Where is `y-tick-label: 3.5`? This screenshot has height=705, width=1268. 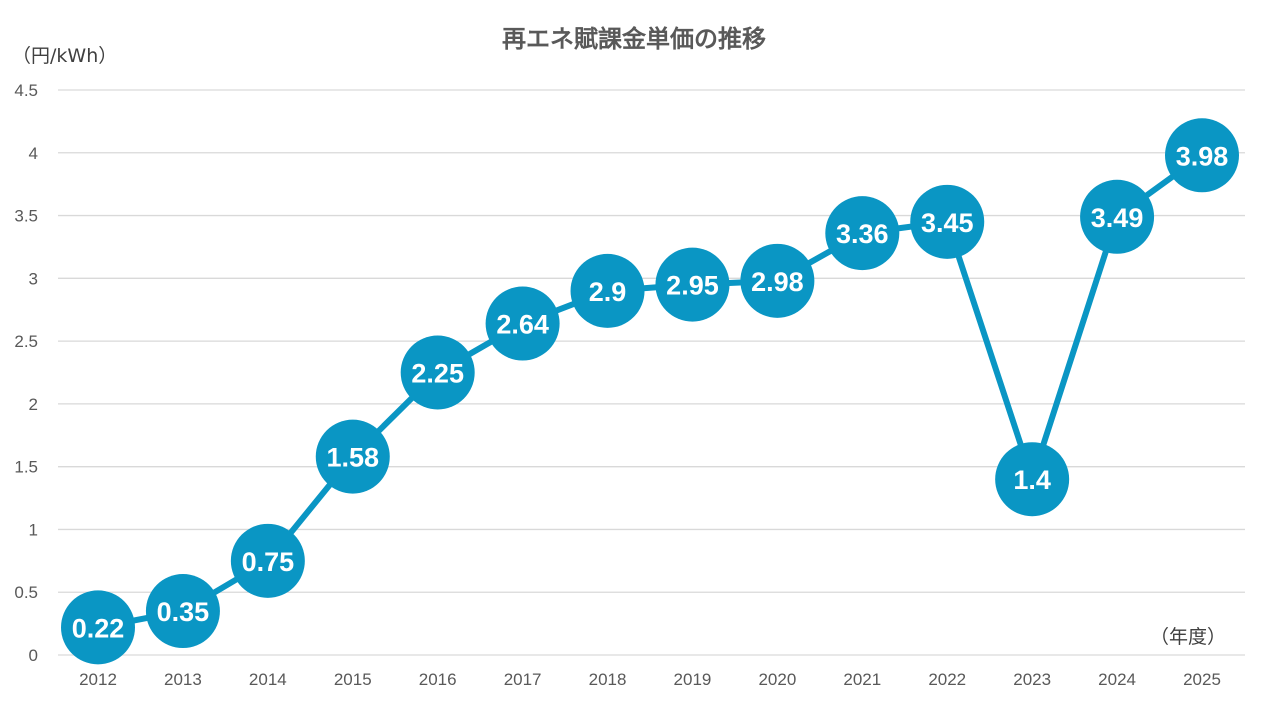 y-tick-label: 3.5 is located at coordinates (26, 216).